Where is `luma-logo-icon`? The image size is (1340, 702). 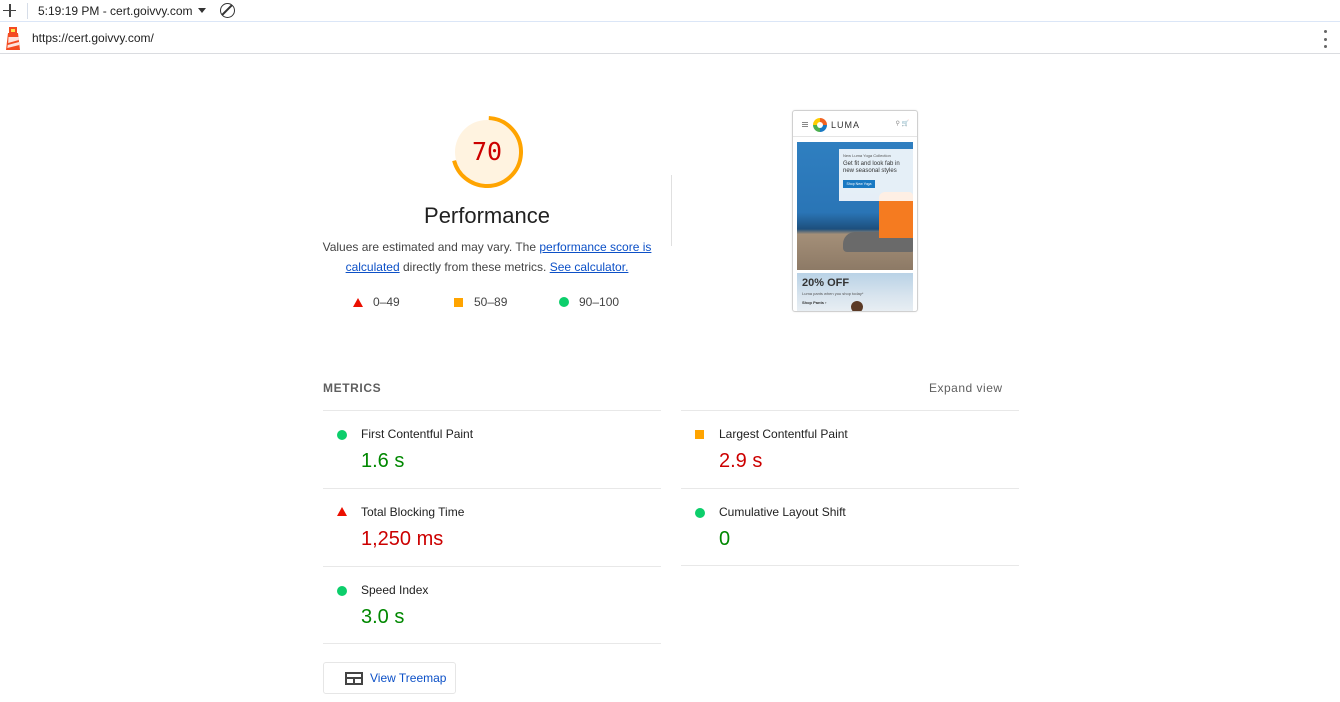
luma-logo-icon is located at coordinates (820, 125).